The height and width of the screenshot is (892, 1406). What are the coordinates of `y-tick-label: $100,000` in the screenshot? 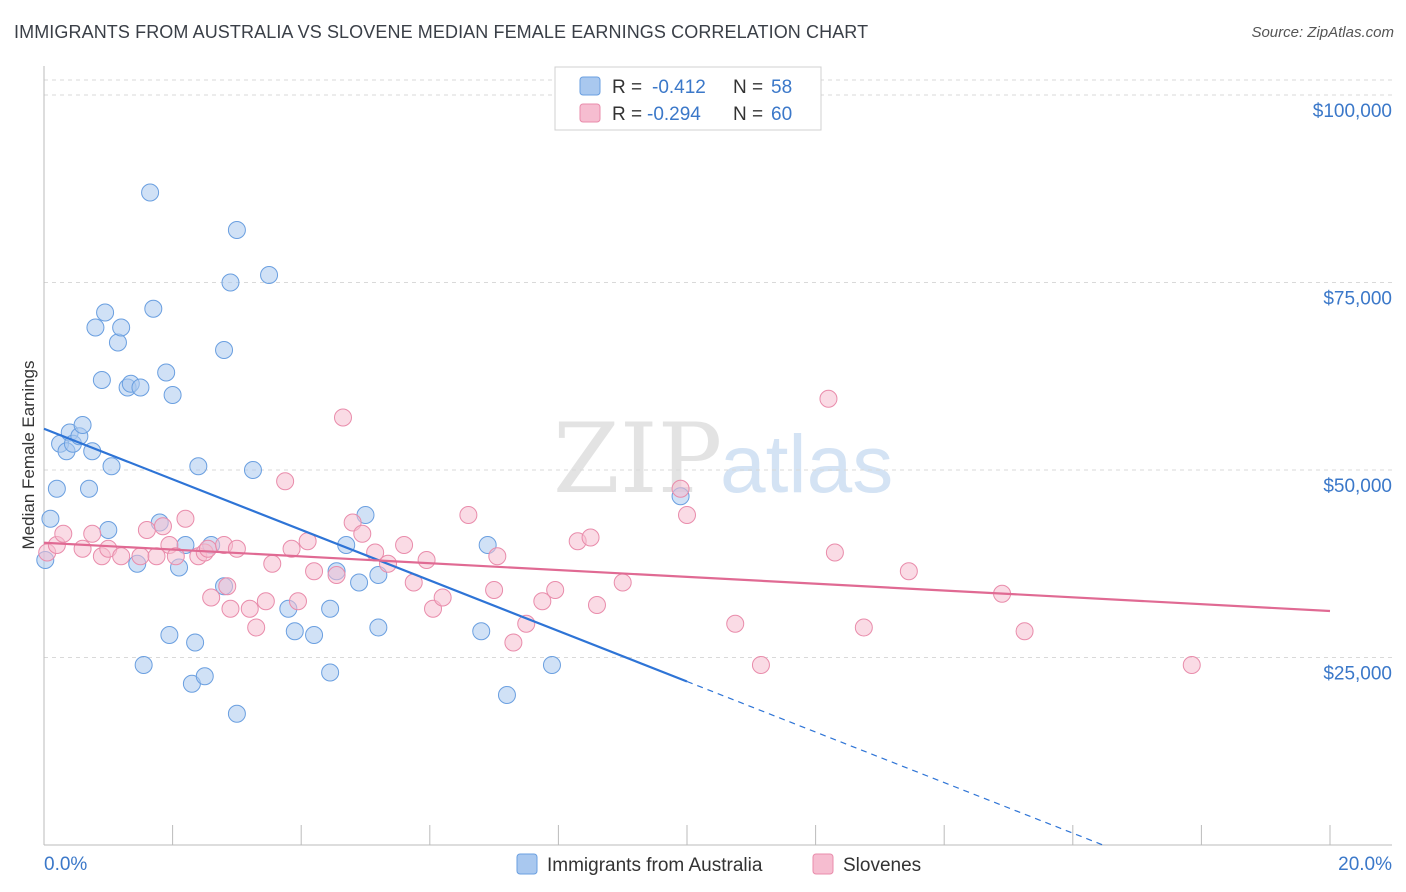 It's located at (1352, 111).